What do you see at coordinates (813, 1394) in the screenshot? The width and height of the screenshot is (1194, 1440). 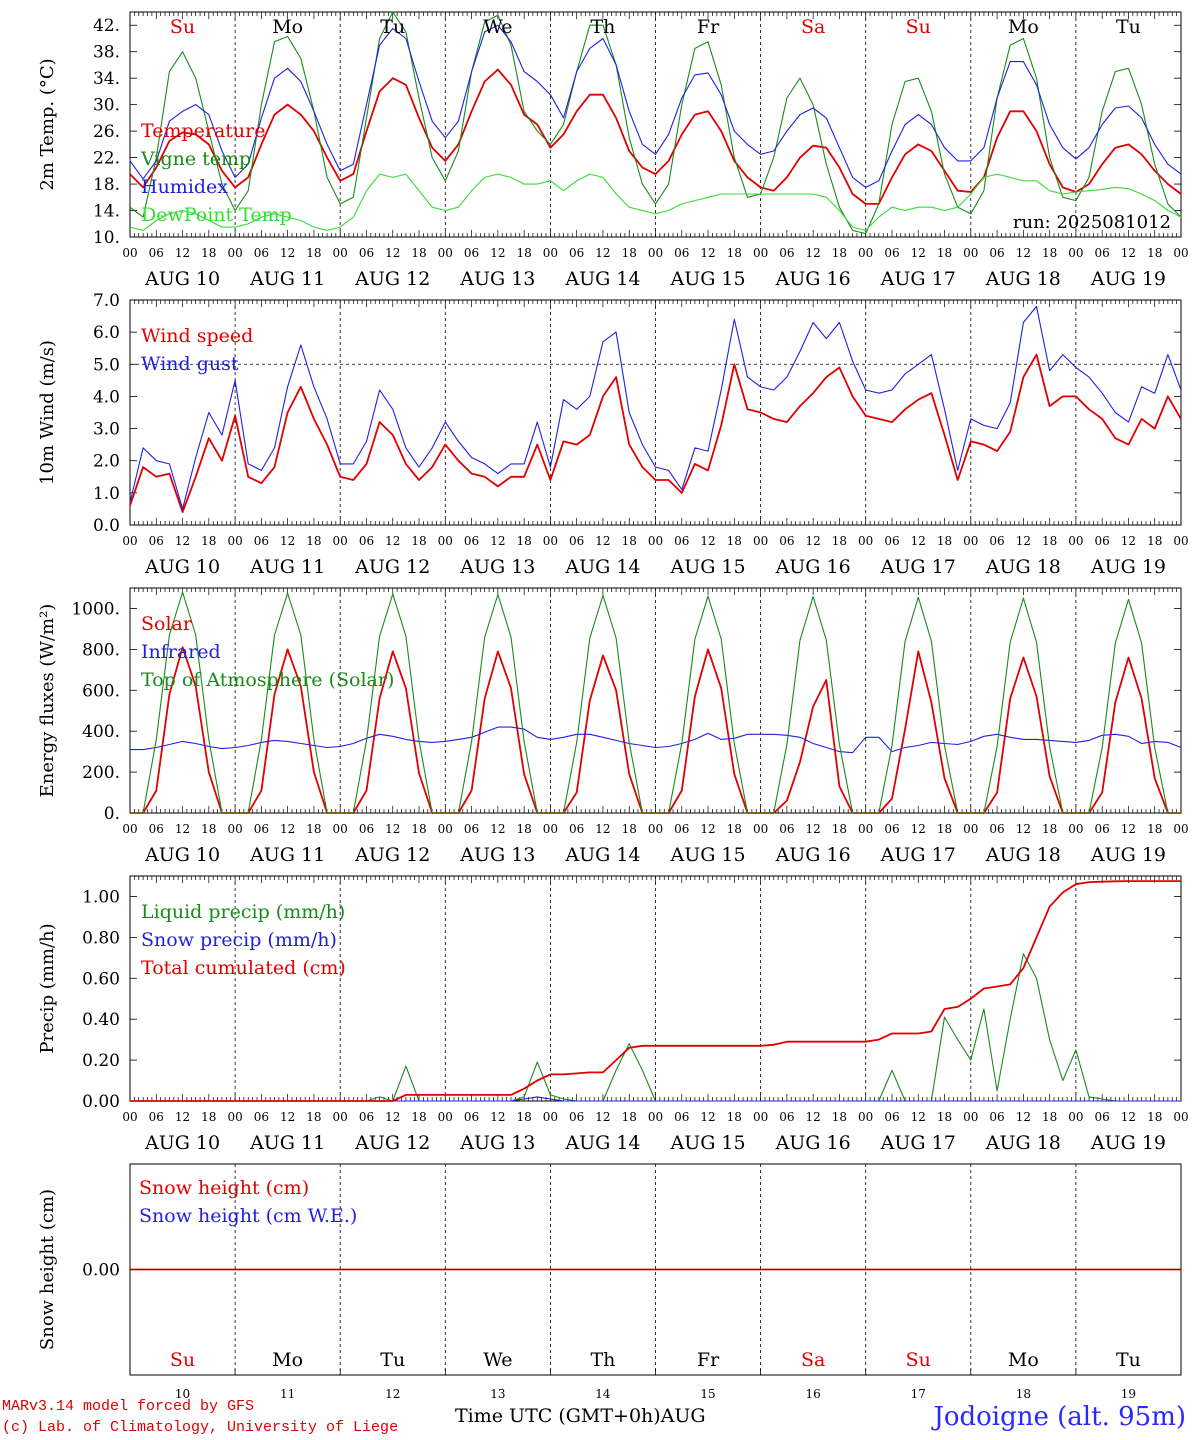 I see `date-number: 16` at bounding box center [813, 1394].